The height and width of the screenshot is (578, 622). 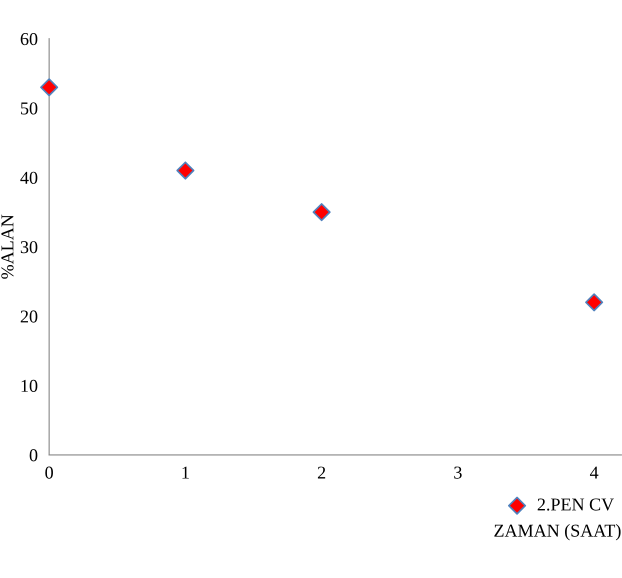 What do you see at coordinates (30, 386) in the screenshot?
I see `y-tick-label: 10` at bounding box center [30, 386].